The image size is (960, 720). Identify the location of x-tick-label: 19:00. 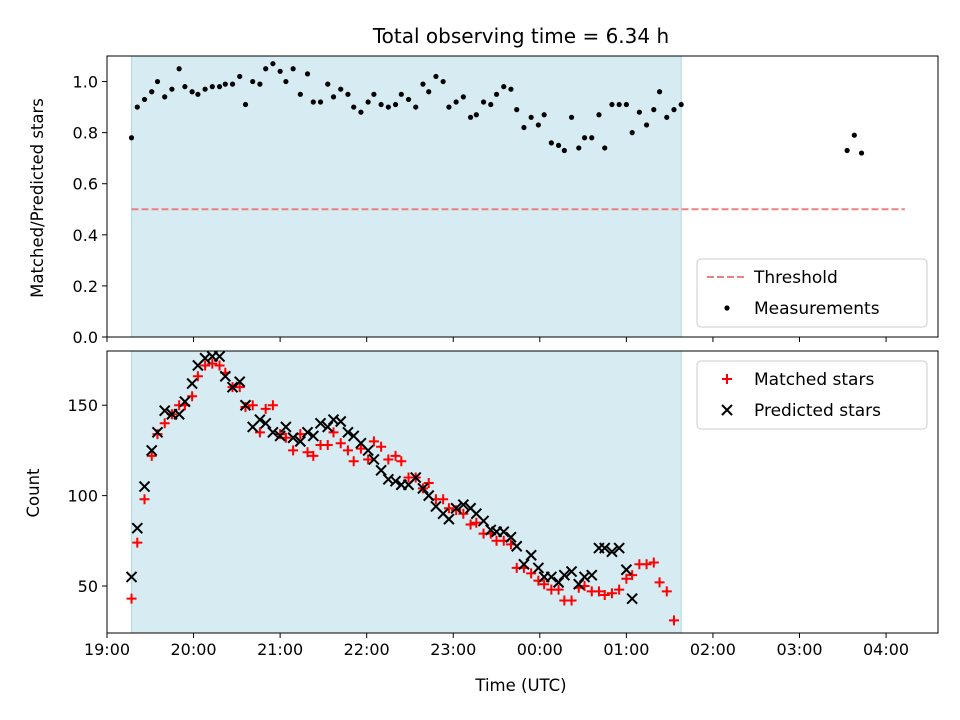
(107, 649).